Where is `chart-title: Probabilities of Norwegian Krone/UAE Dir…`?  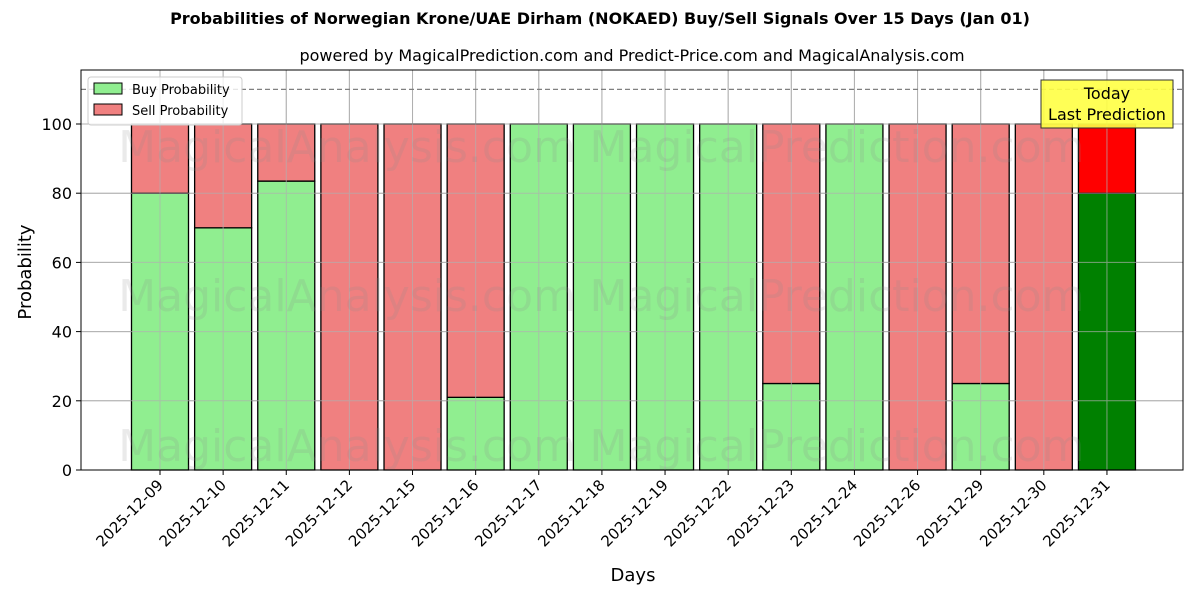 chart-title: Probabilities of Norwegian Krone/UAE Dir… is located at coordinates (600, 18).